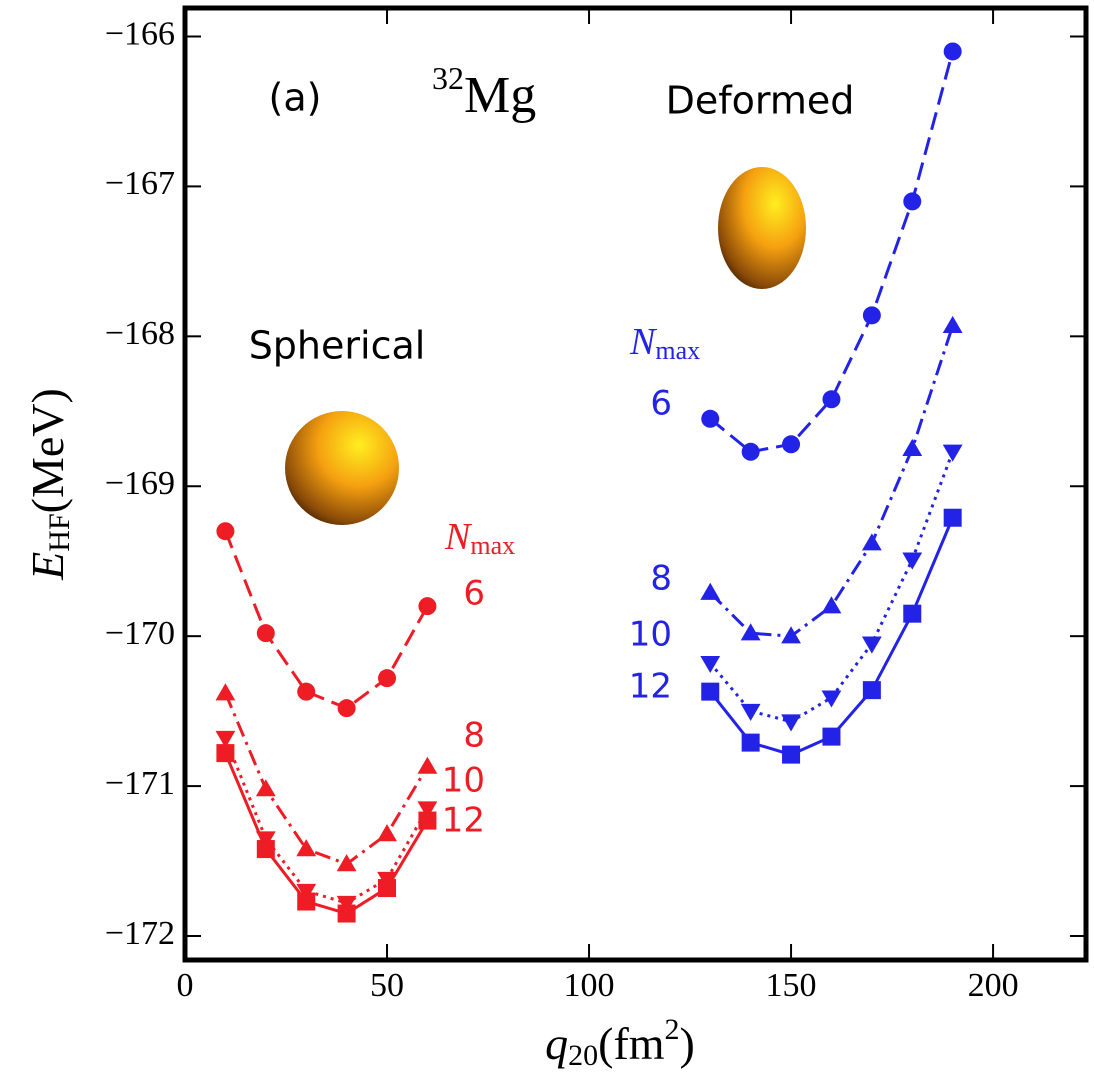  I want to click on y-label-main: E, so click(47, 566).